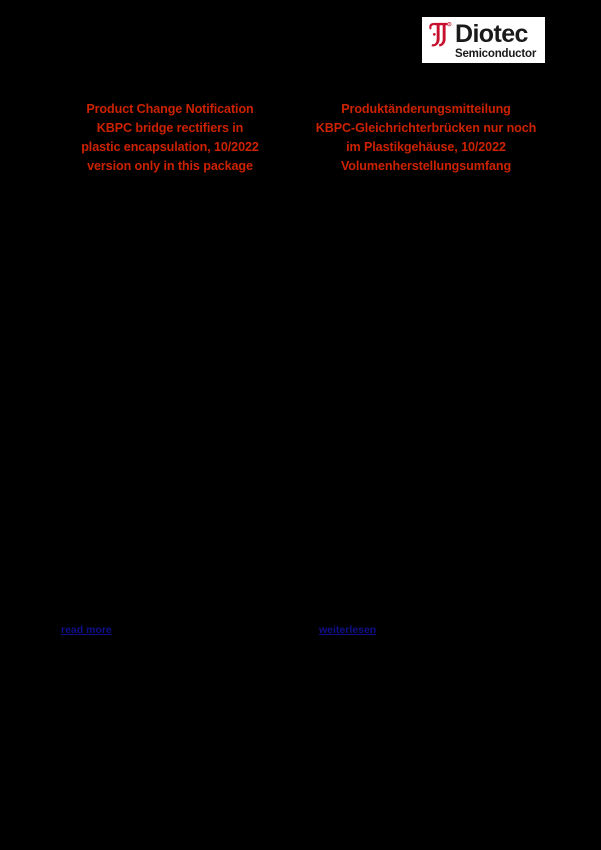 The image size is (601, 850). What do you see at coordinates (86, 630) in the screenshot?
I see `read-more-link-english: read more` at bounding box center [86, 630].